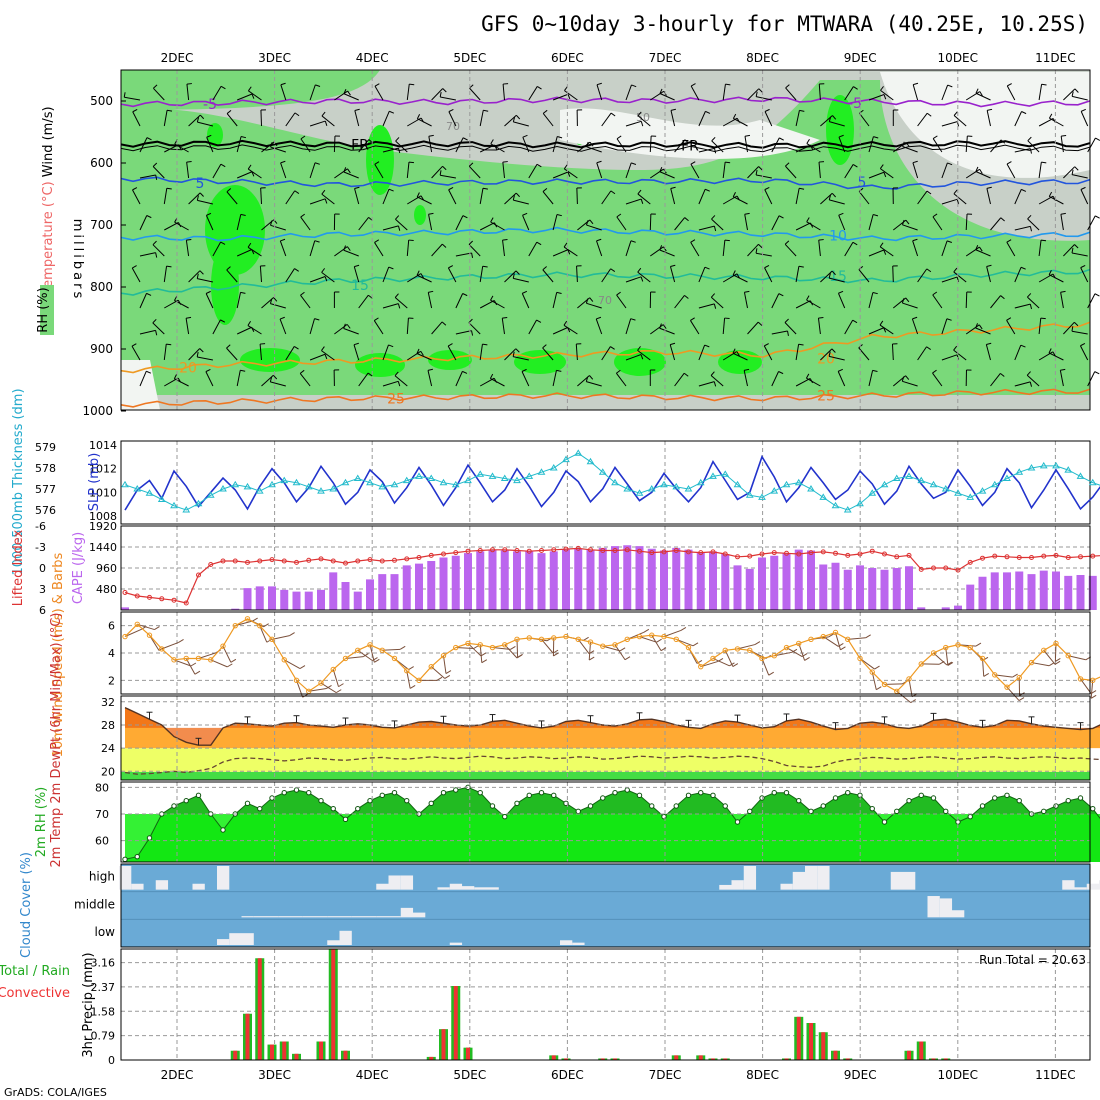 The height and width of the screenshot is (1100, 1100). Describe the element at coordinates (103, 987) in the screenshot. I see `precip-tick-label: 2.37` at that location.